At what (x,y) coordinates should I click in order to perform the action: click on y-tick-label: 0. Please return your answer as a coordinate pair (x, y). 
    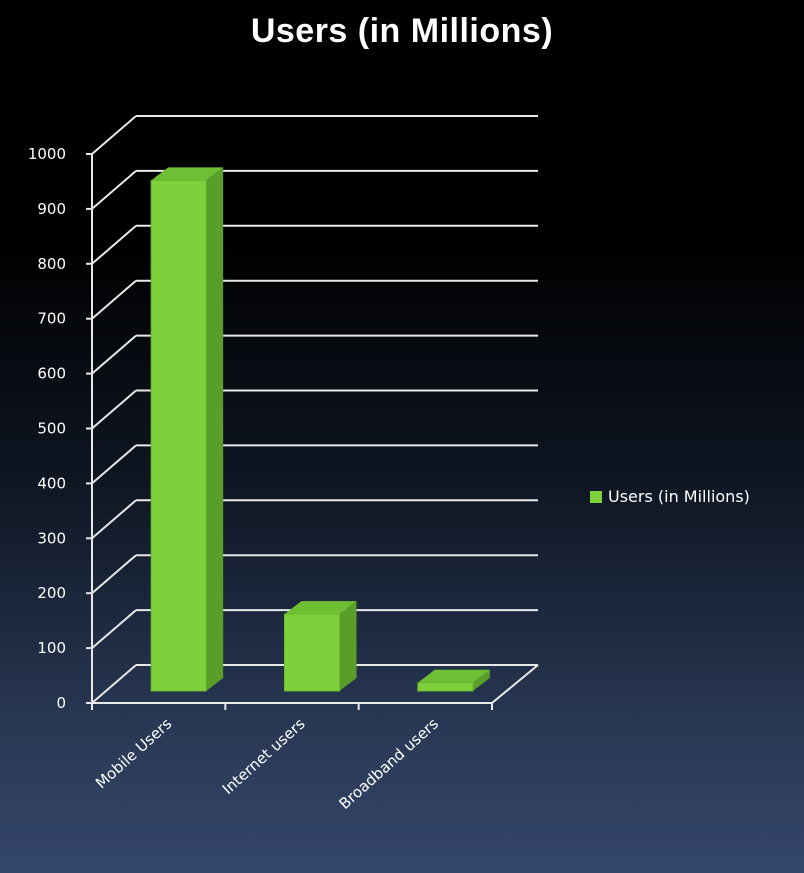
    Looking at the image, I should click on (61, 703).